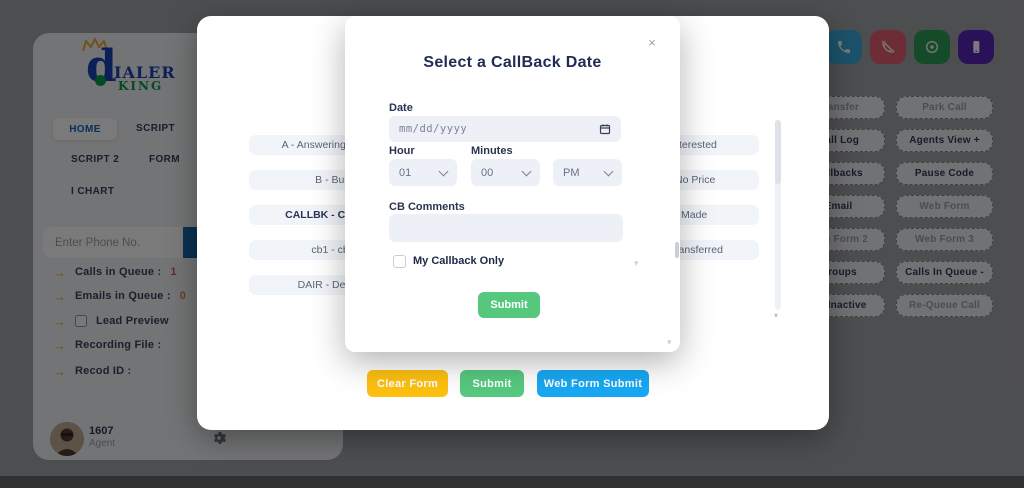 This screenshot has width=1024, height=488. What do you see at coordinates (407, 383) in the screenshot?
I see `clear-form-button: Clear Form` at bounding box center [407, 383].